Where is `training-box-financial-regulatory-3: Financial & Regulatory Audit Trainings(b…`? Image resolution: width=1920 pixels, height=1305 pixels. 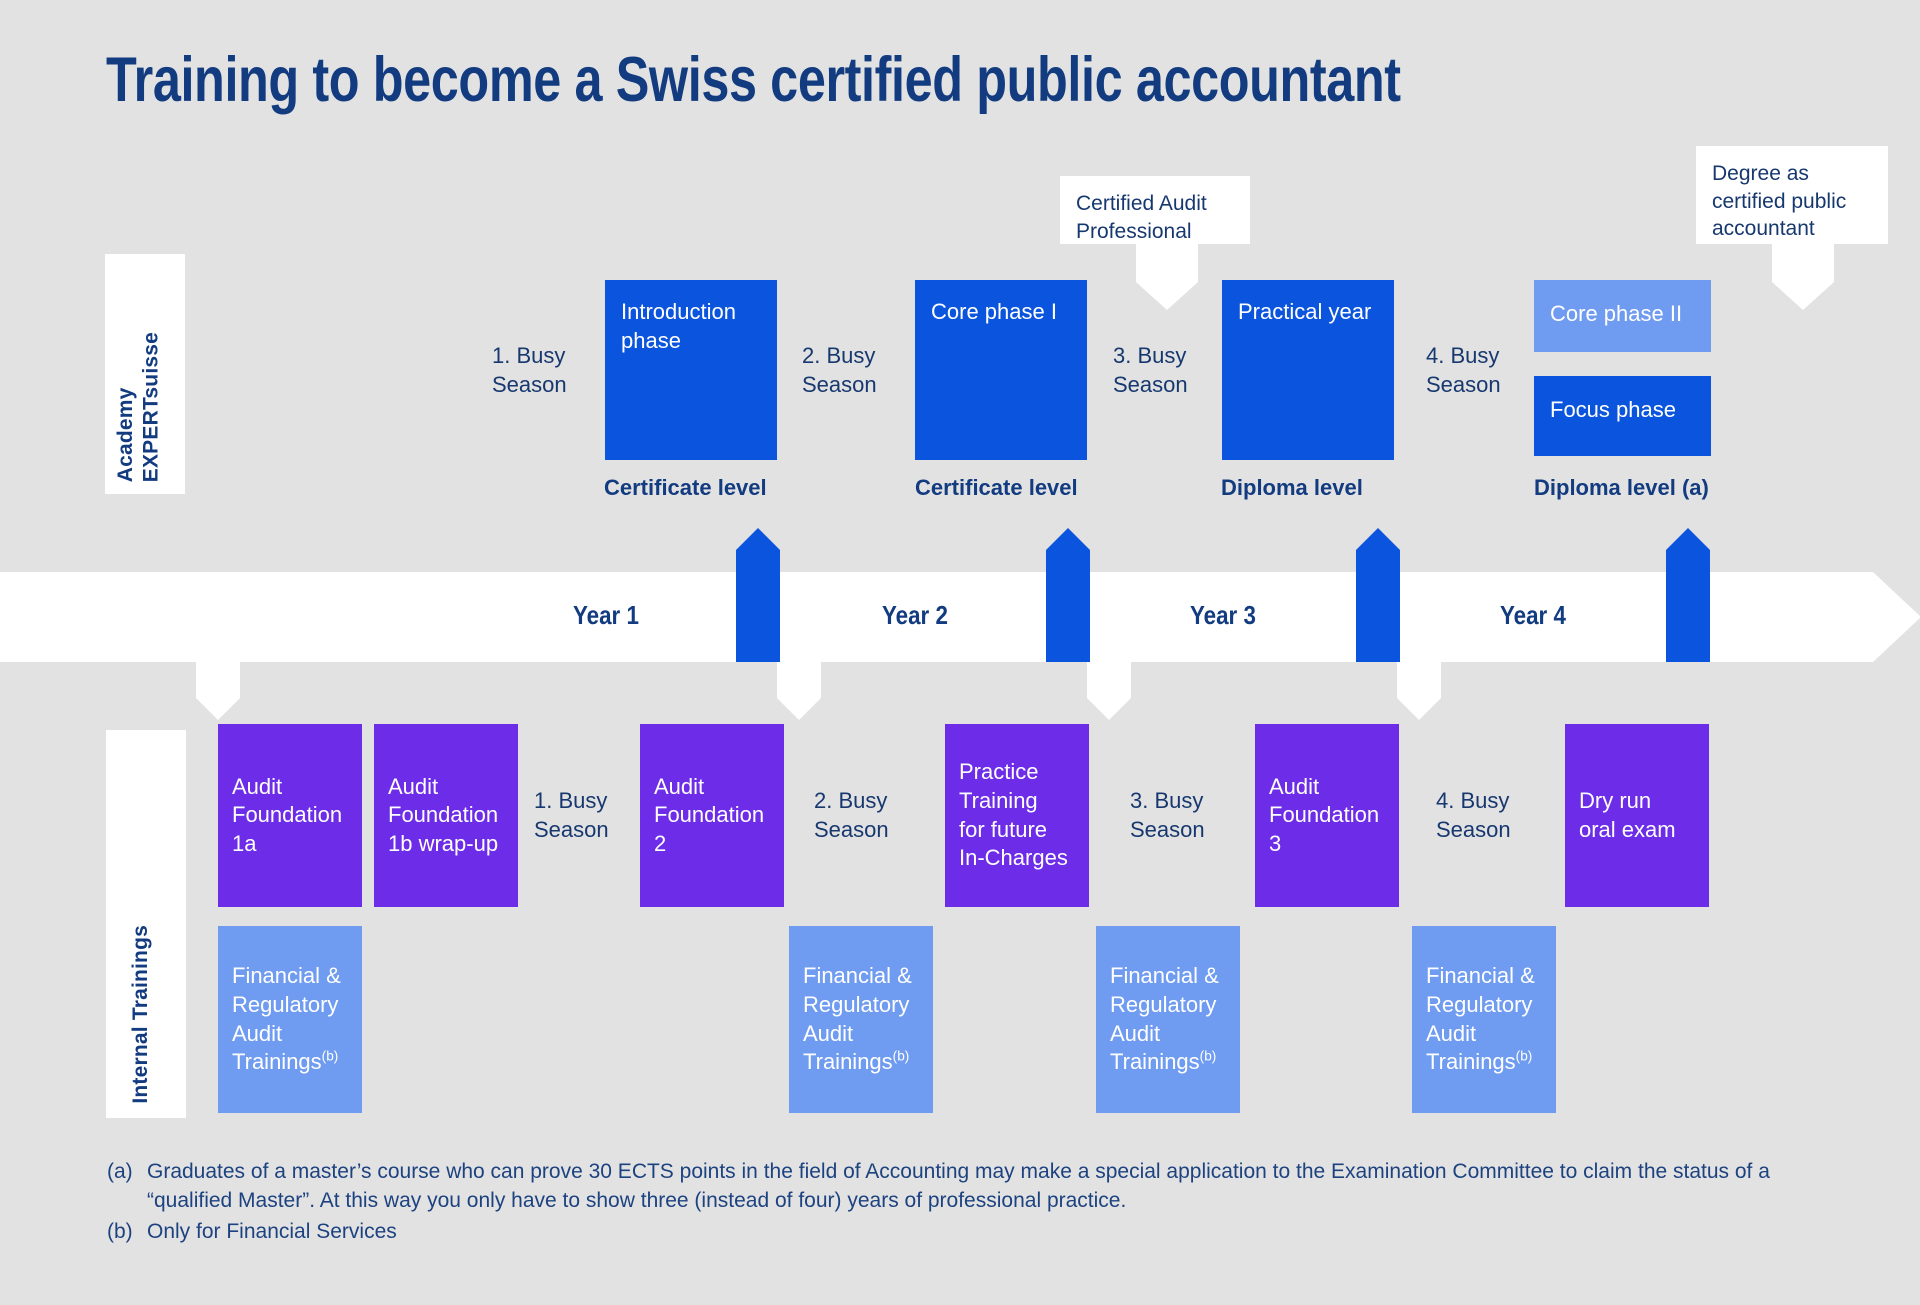
training-box-financial-regulatory-3: Financial & Regulatory Audit Trainings(b… is located at coordinates (1168, 1019).